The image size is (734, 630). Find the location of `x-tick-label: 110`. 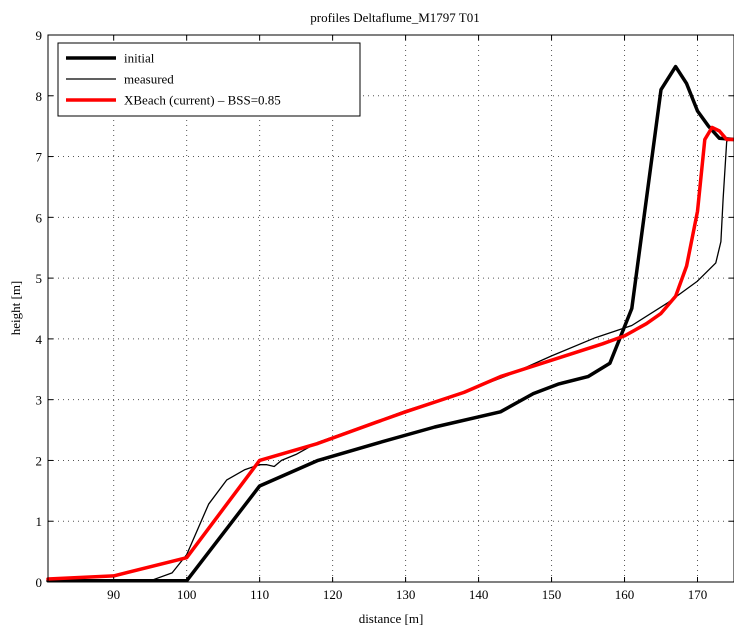

x-tick-label: 110 is located at coordinates (259, 594).